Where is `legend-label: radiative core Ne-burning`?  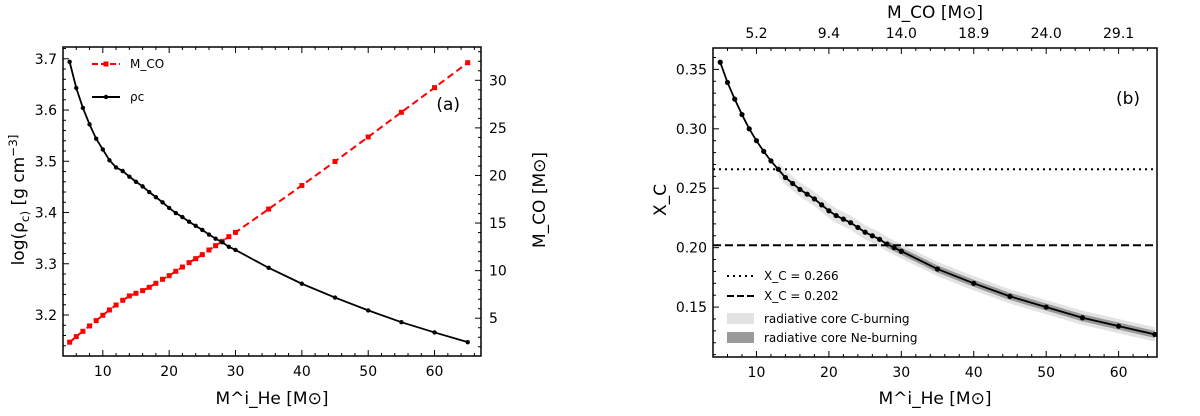
legend-label: radiative core Ne-burning is located at coordinates (841, 338).